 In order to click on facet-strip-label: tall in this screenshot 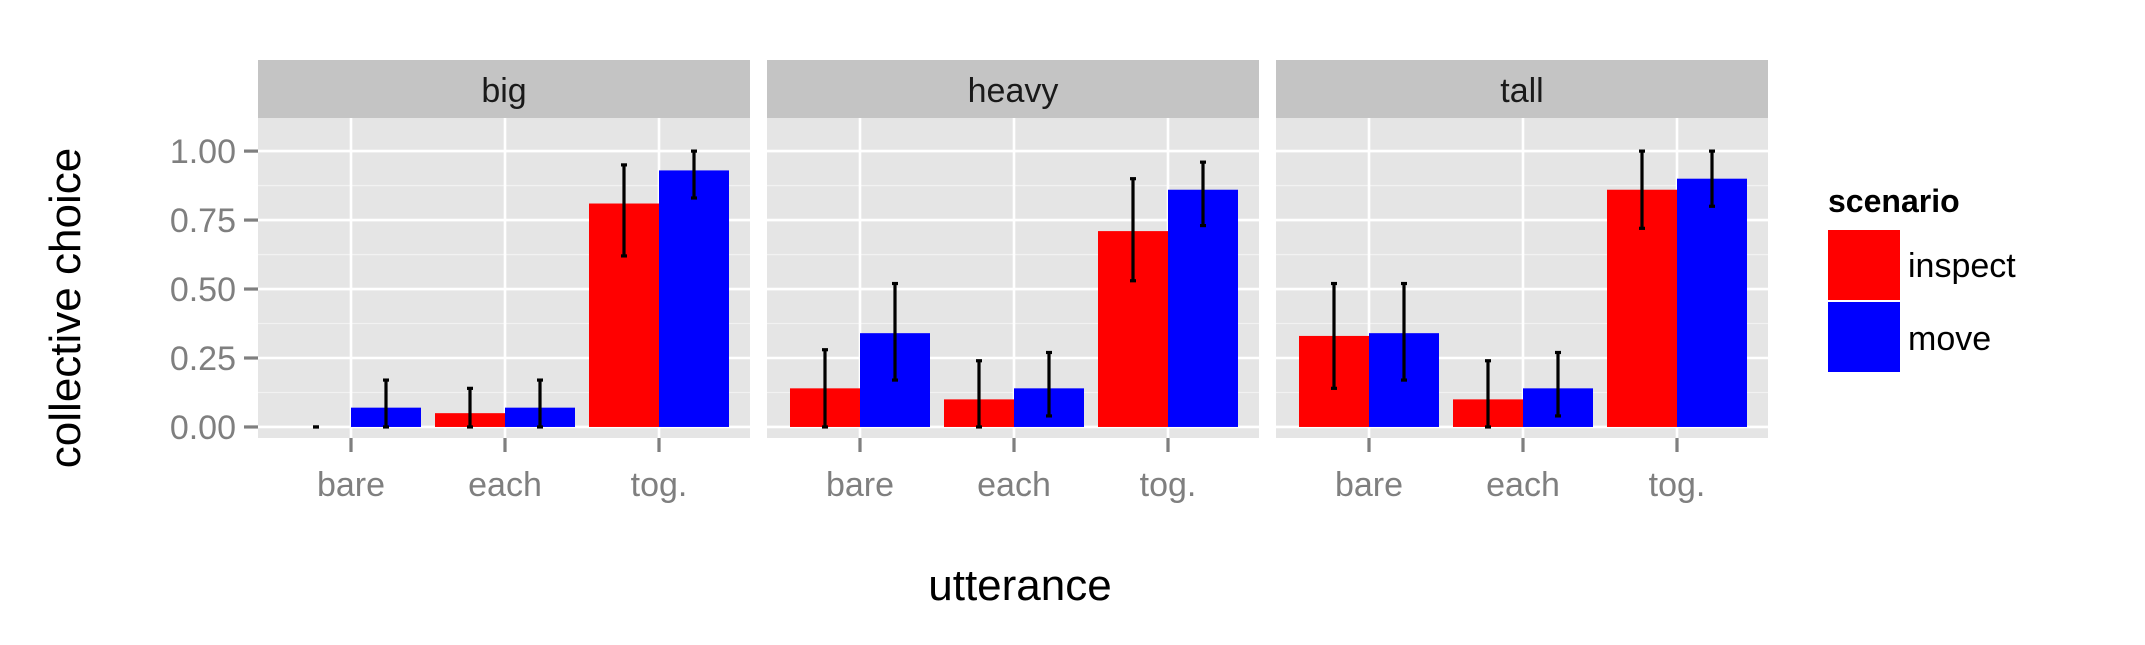, I will do `click(1521, 91)`.